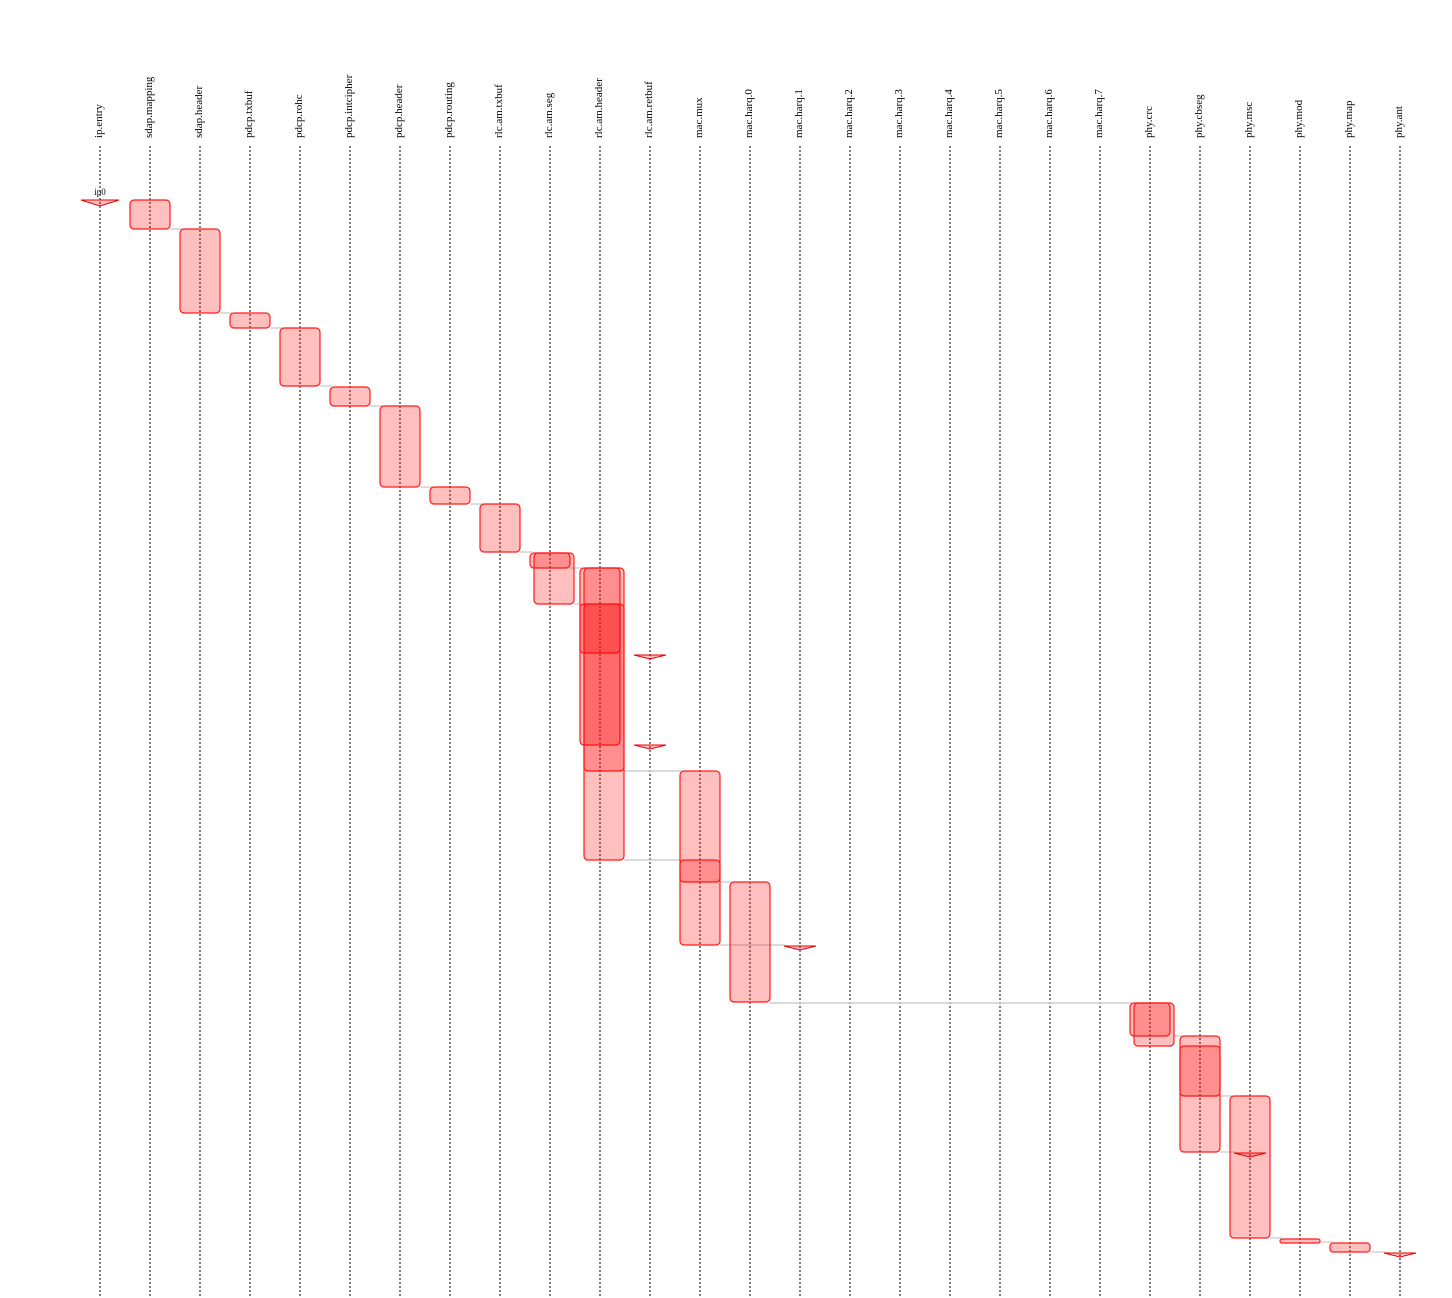 This screenshot has width=1452, height=1298. What do you see at coordinates (199, 111) in the screenshot?
I see `lane-label: sdap.header` at bounding box center [199, 111].